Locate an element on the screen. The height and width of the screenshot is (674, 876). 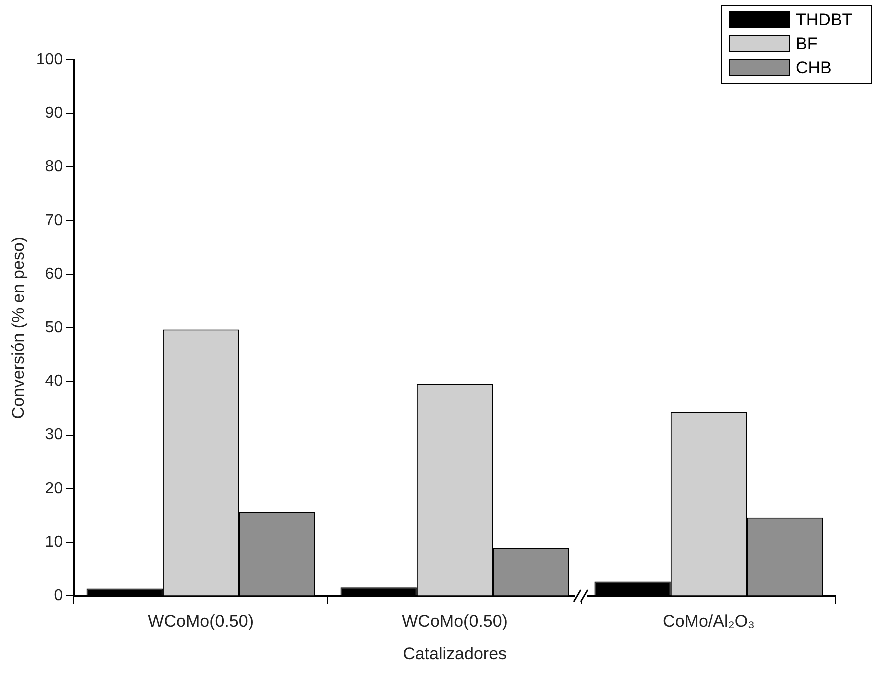
y-tick-label: 60 is located at coordinates (54, 274).